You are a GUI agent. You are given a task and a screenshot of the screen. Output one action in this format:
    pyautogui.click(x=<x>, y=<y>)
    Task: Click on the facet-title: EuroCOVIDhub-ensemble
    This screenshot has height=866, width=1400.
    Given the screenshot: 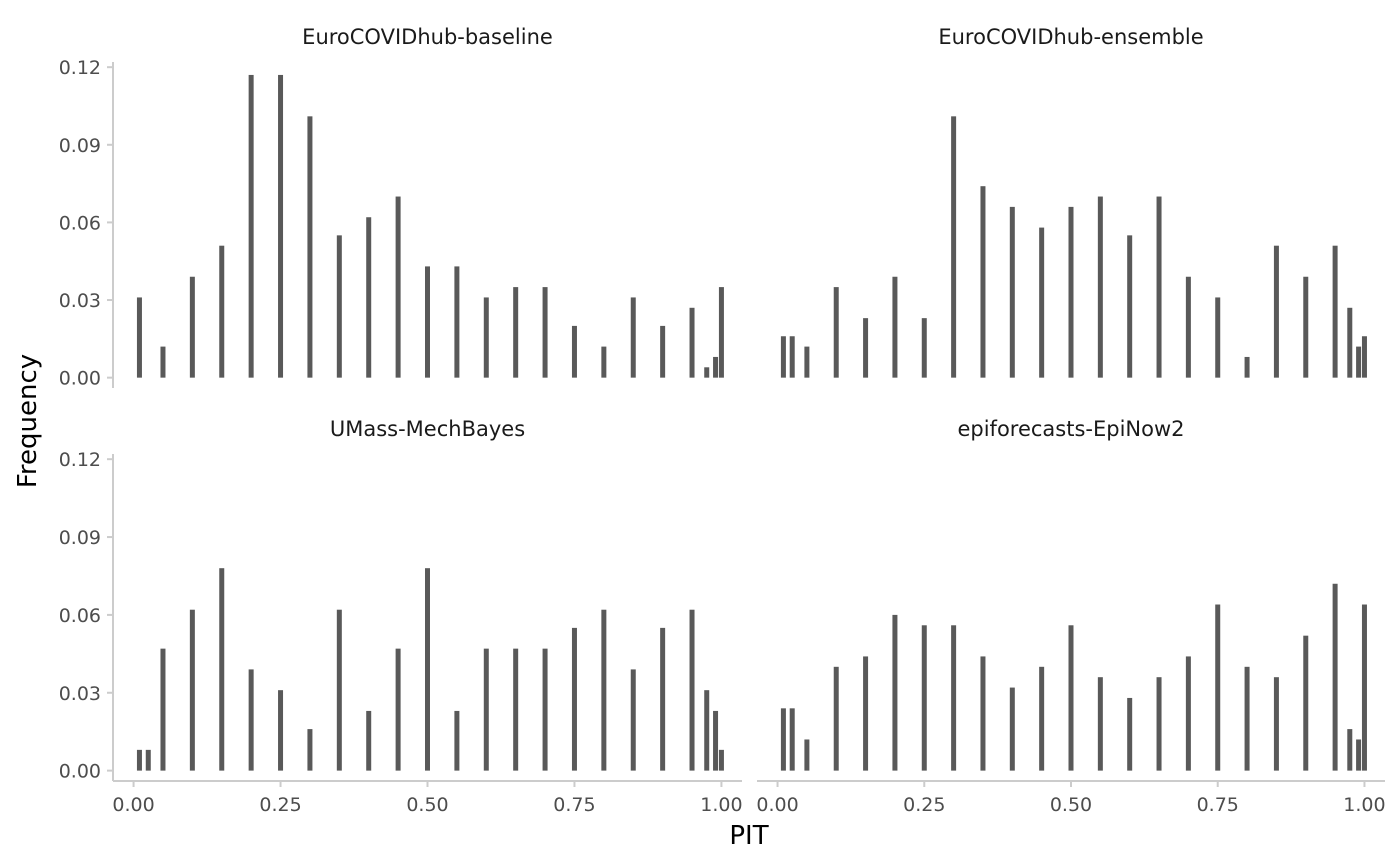 What is the action you would take?
    pyautogui.click(x=1070, y=37)
    